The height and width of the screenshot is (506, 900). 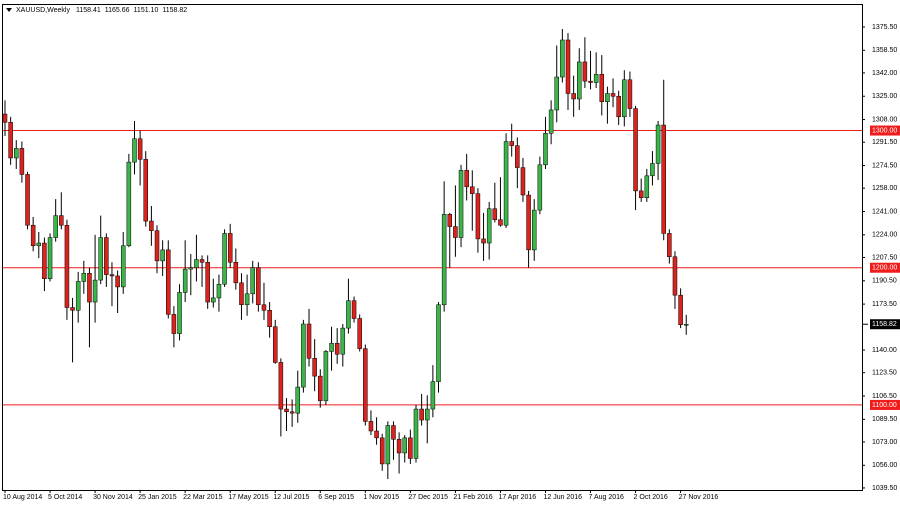 I want to click on x-tick-label: 27 Nov 2016, so click(x=699, y=497).